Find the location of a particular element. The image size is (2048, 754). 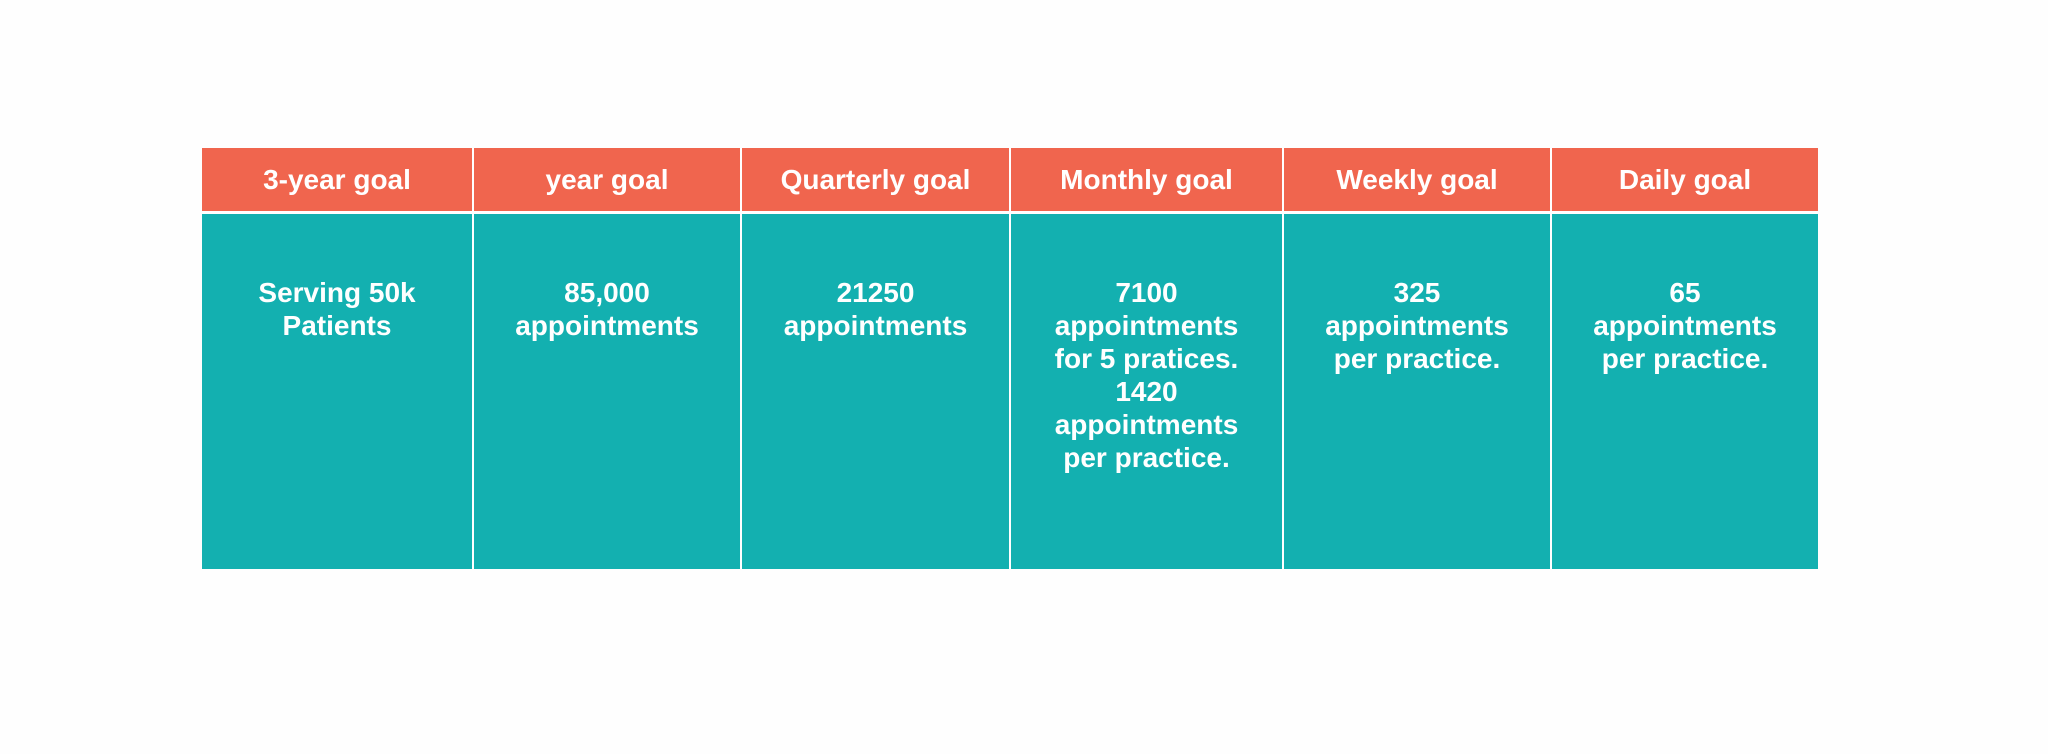

header-cell: Quarterly goal is located at coordinates (875, 181).